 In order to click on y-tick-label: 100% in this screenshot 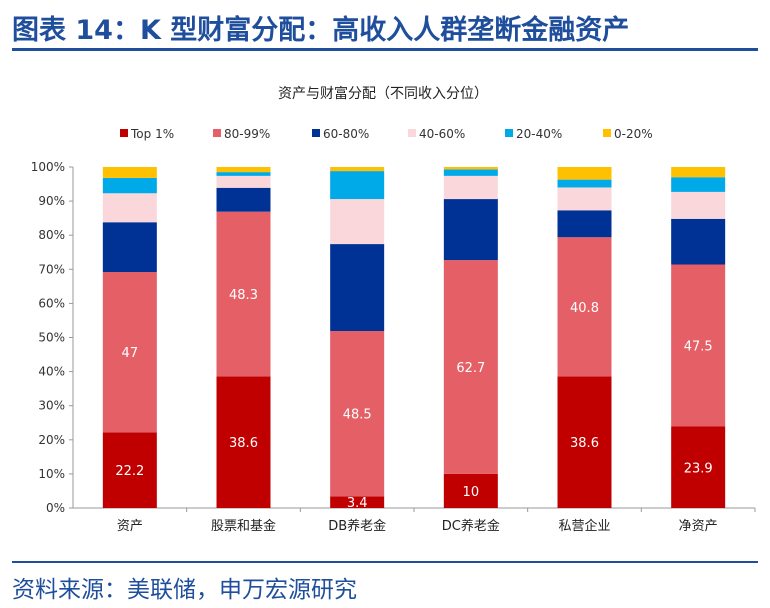, I will do `click(48, 167)`.